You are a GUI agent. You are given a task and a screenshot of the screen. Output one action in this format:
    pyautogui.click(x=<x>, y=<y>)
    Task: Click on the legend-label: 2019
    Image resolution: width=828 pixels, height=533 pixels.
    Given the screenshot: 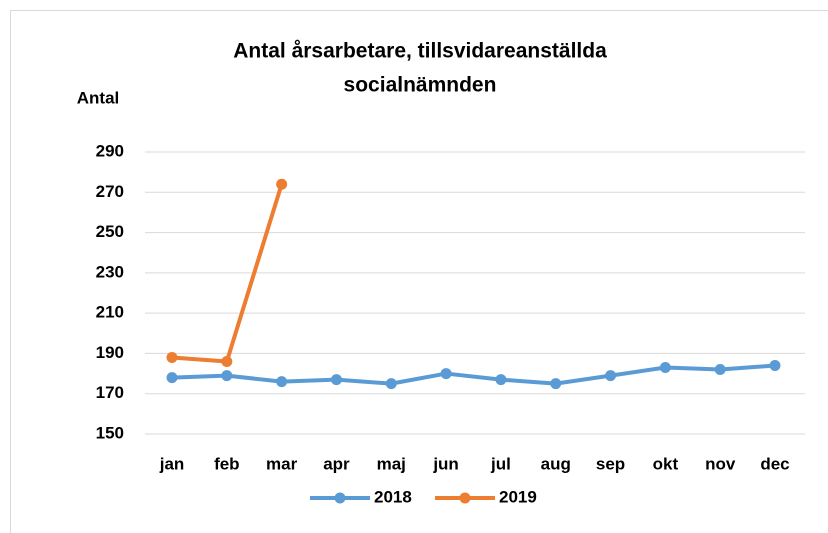 What is the action you would take?
    pyautogui.click(x=518, y=496)
    